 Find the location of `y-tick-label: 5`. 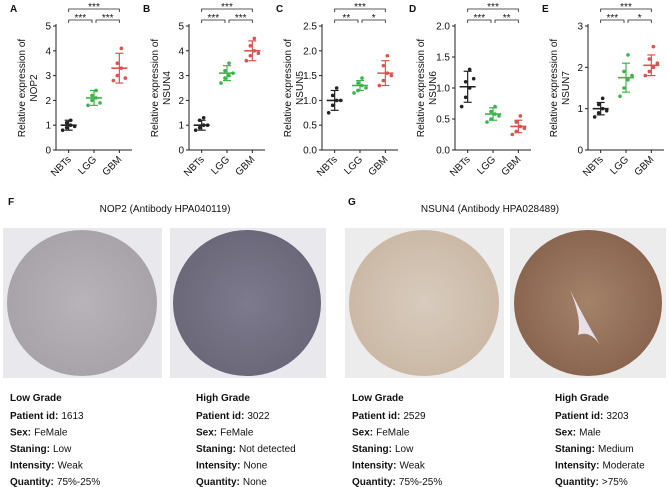

y-tick-label: 5 is located at coordinates (181, 27).